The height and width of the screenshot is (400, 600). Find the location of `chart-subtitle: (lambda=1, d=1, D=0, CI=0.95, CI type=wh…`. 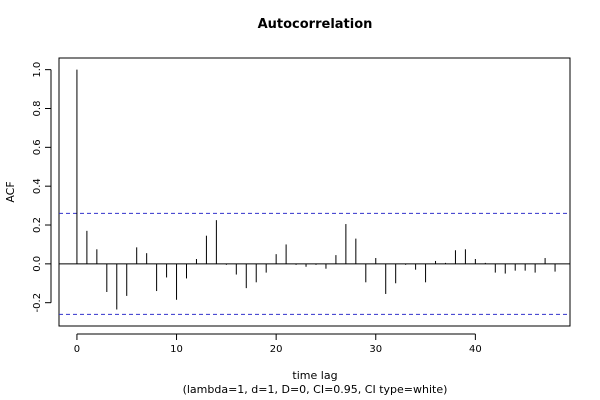

chart-subtitle: (lambda=1, d=1, D=0, CI=0.95, CI type=wh… is located at coordinates (315, 389).